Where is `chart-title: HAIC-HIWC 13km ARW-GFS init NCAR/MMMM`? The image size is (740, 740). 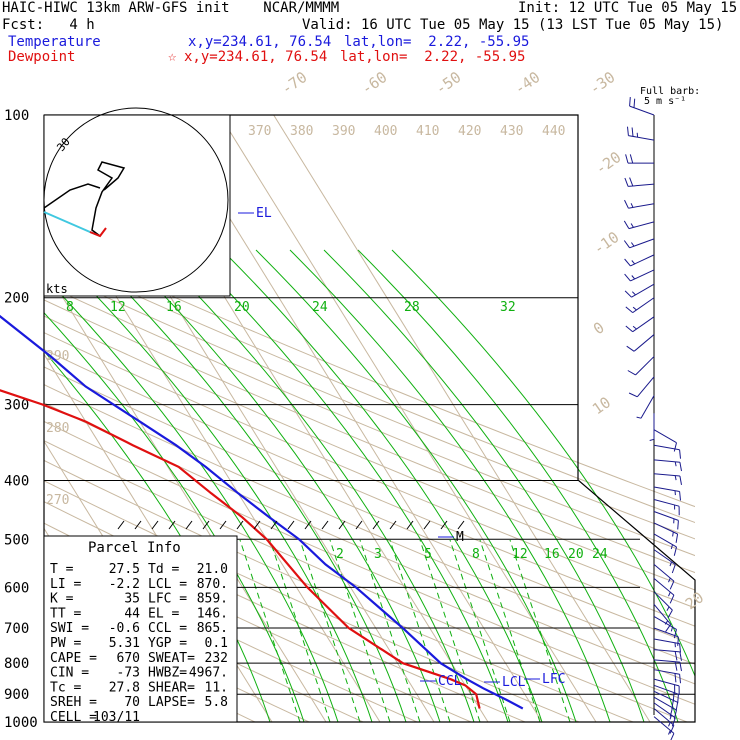
chart-title: HAIC-HIWC 13km ARW-GFS init NCAR/MMMM is located at coordinates (171, 8).